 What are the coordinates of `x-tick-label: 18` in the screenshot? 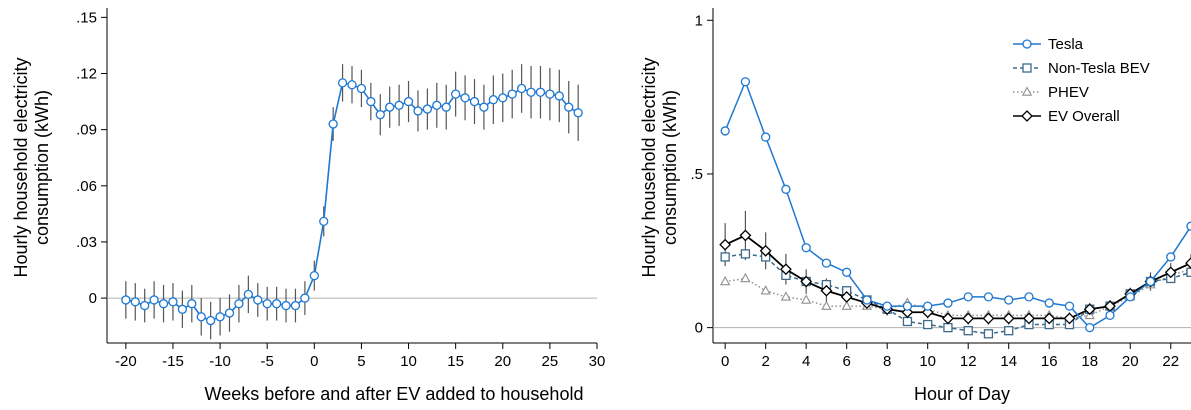 It's located at (1089, 361).